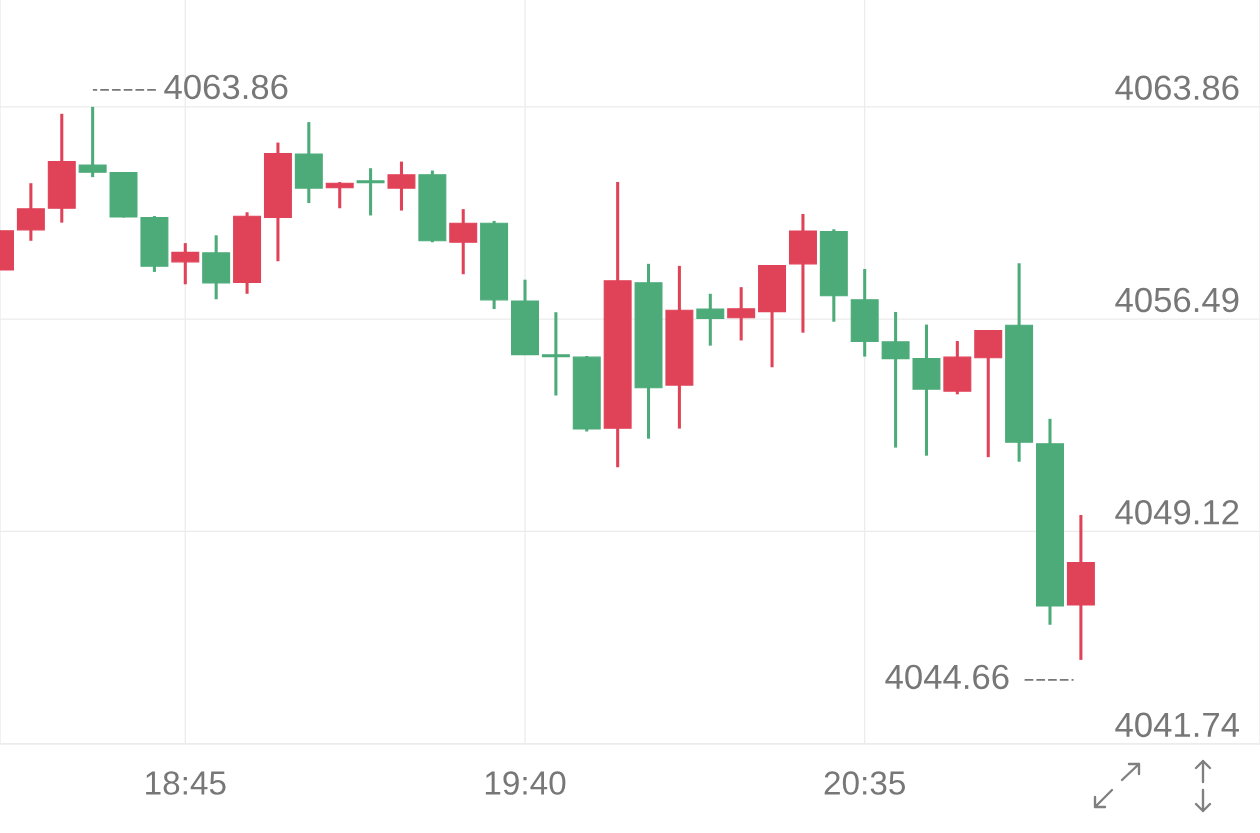  Describe the element at coordinates (186, 783) in the screenshot. I see `x-tick-label: 18:45` at that location.